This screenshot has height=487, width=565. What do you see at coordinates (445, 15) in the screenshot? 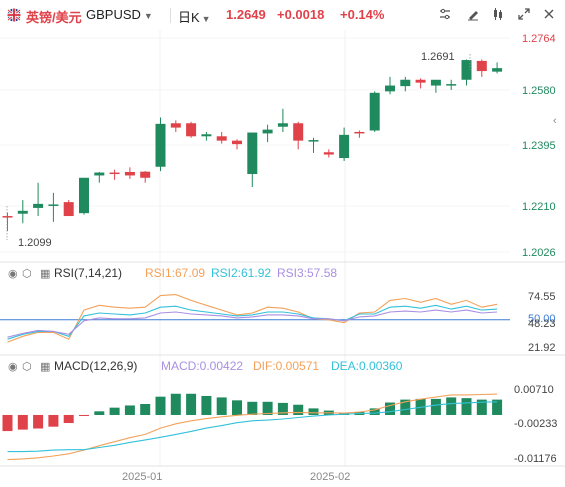
I see `settings-icon` at bounding box center [445, 15].